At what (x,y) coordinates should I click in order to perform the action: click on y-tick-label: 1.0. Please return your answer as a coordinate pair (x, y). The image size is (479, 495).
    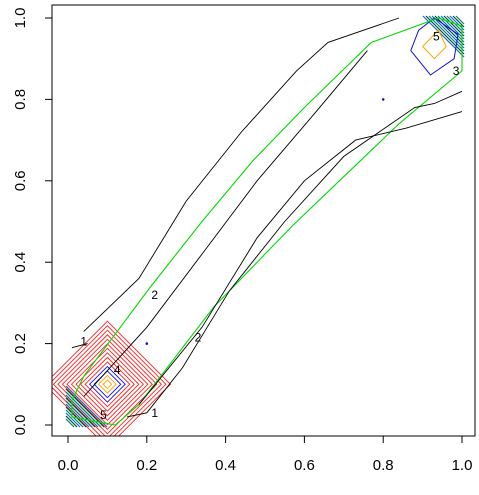
    Looking at the image, I should click on (20, 18).